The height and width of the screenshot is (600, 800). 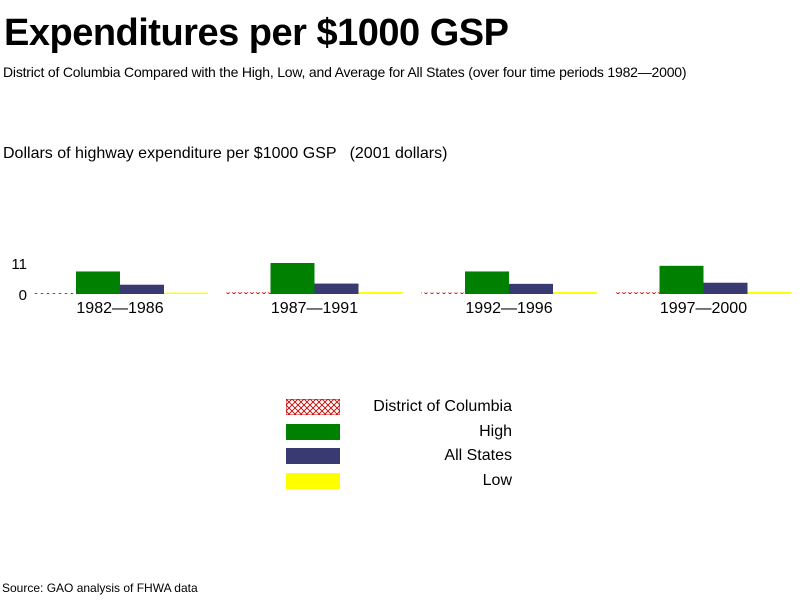 I want to click on legend-label: All States, so click(x=478, y=455).